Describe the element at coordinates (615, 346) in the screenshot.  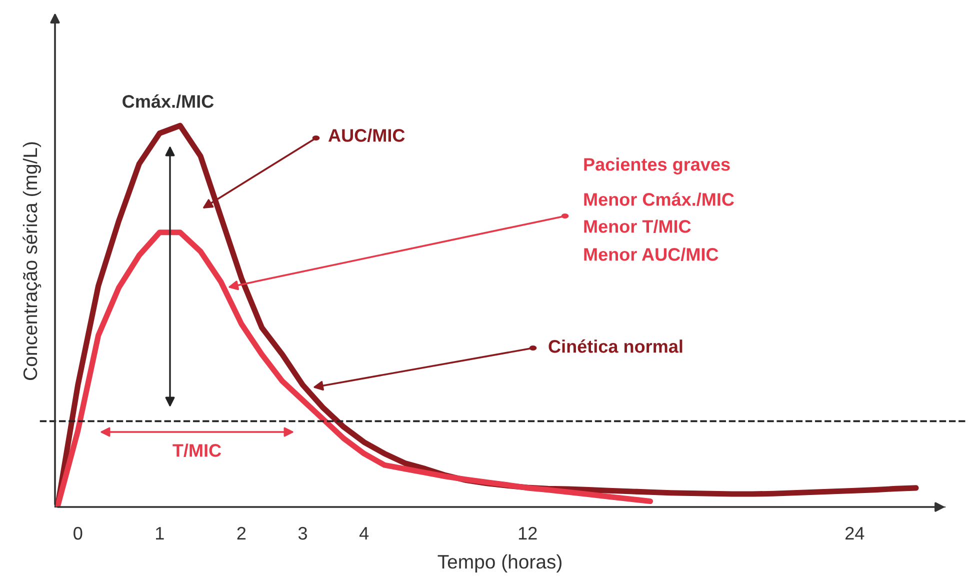
I see `legend-label: Cinética normal` at that location.